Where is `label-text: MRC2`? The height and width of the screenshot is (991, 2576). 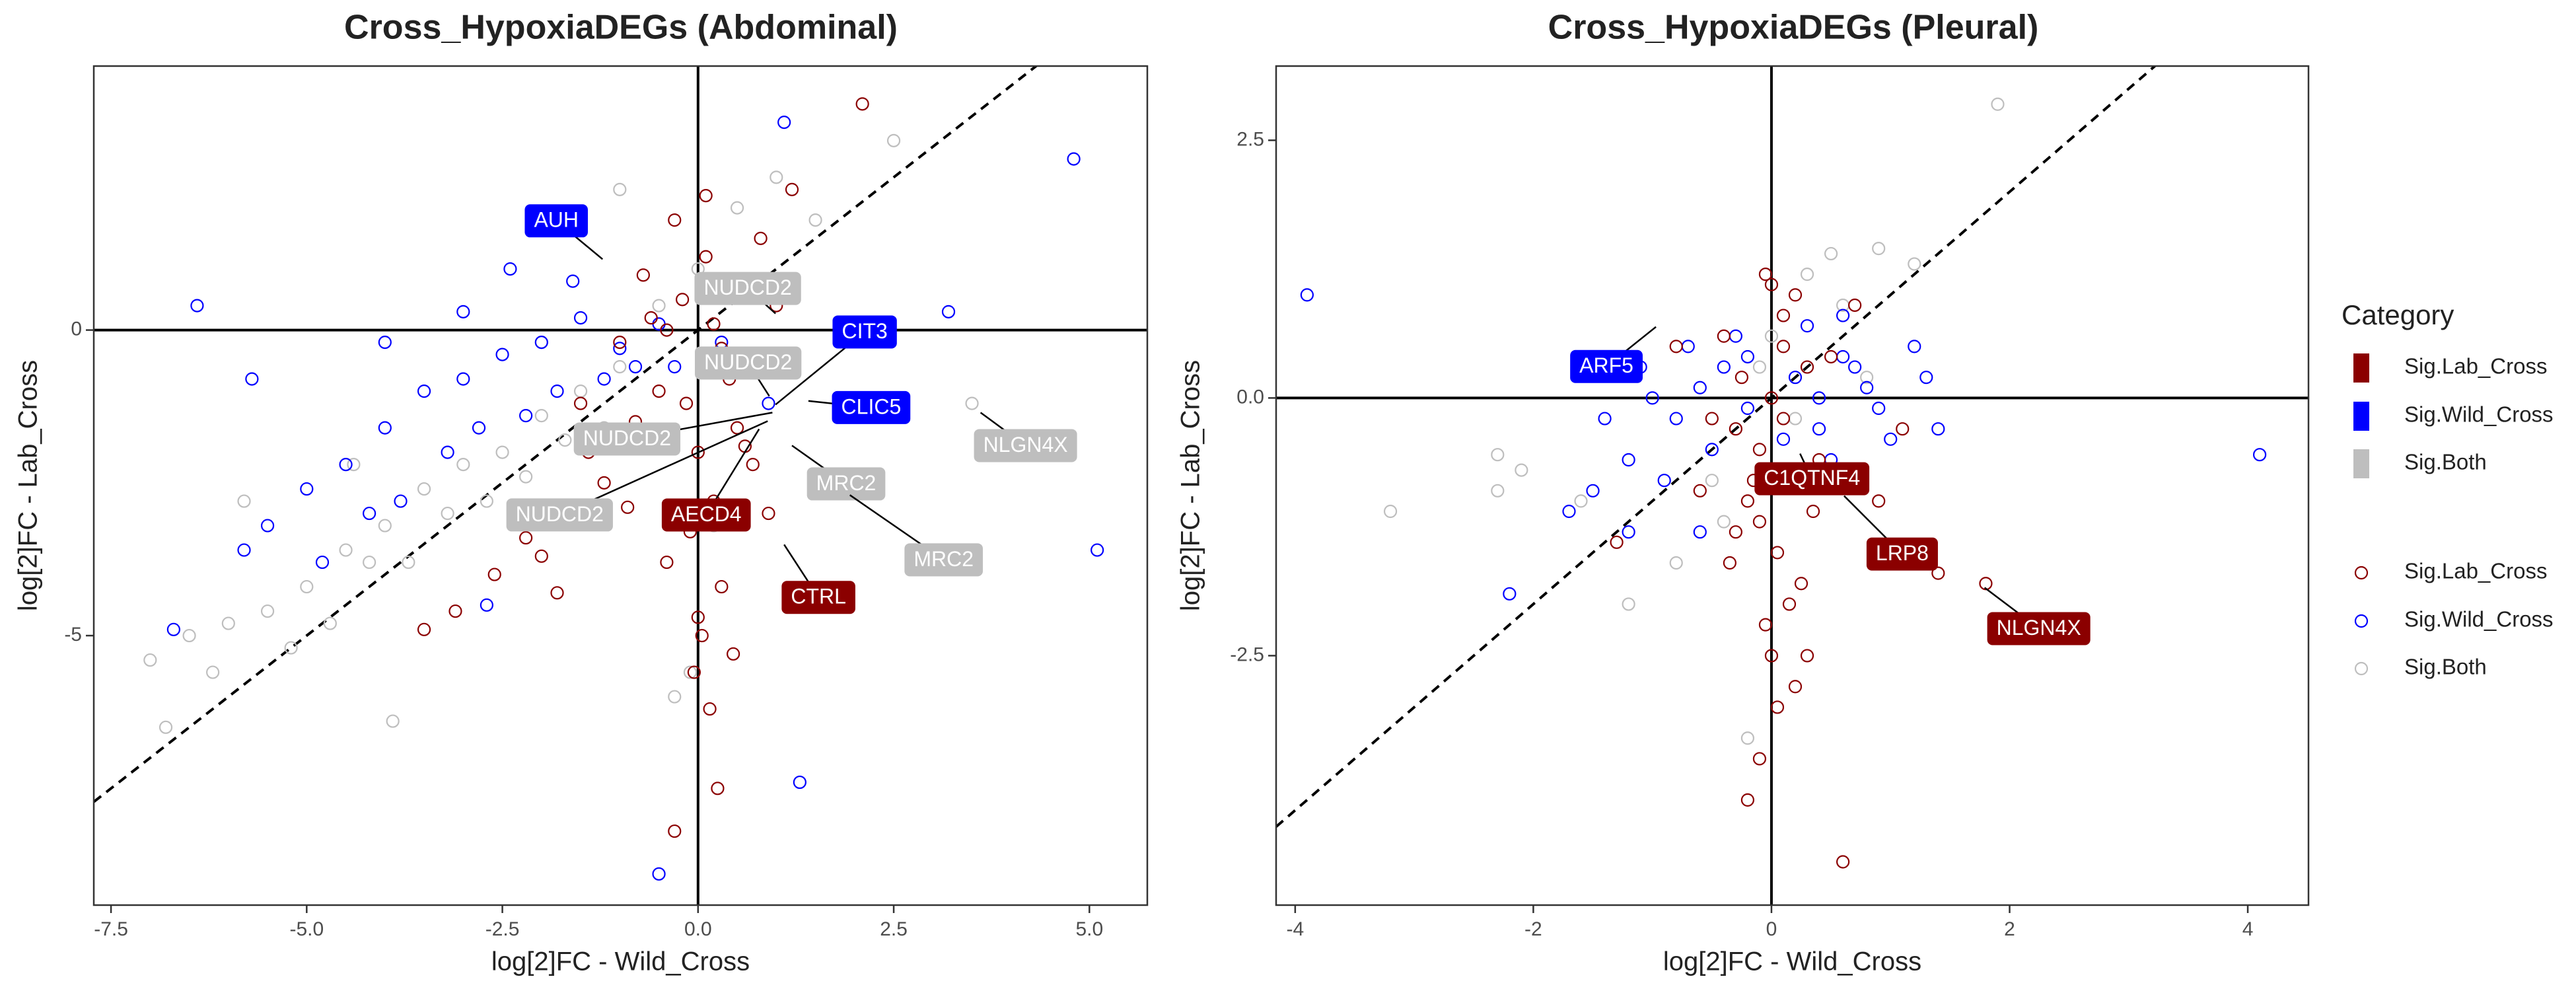
label-text: MRC2 is located at coordinates (847, 483).